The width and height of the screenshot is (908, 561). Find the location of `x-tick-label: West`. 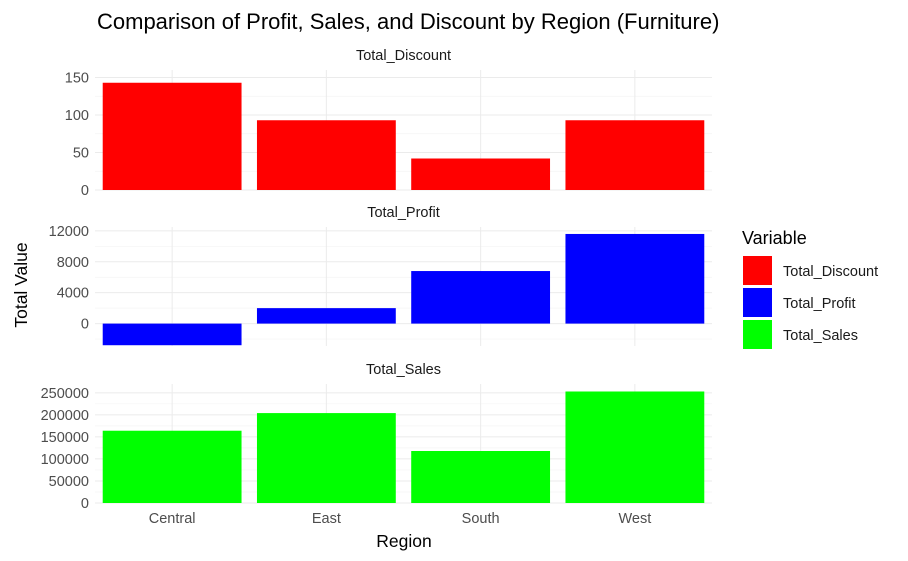

x-tick-label: West is located at coordinates (634, 519).